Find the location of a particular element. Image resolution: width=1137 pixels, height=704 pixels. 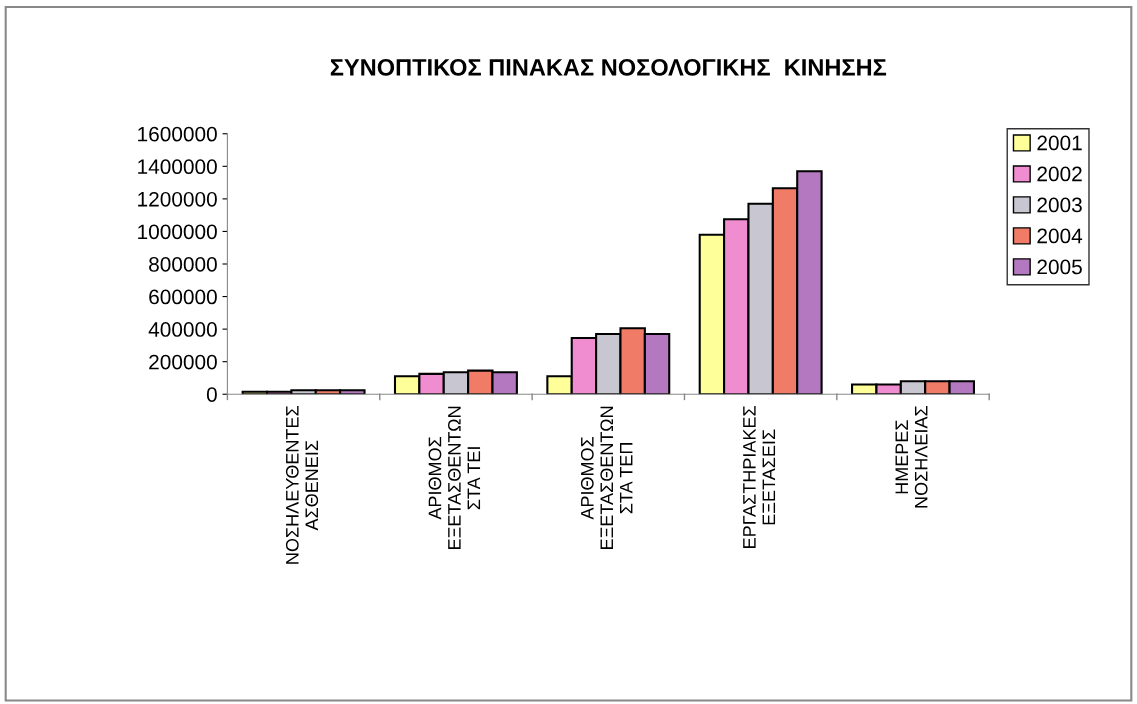

chart-title: ΣΥΝΟΠΤΙΚΟΣ ΠΙΝΑΚΑΣ ΝΟΣΟΛΟΓΙΚΗΣ ΚΙΝΗΣΗΣ is located at coordinates (608, 67).